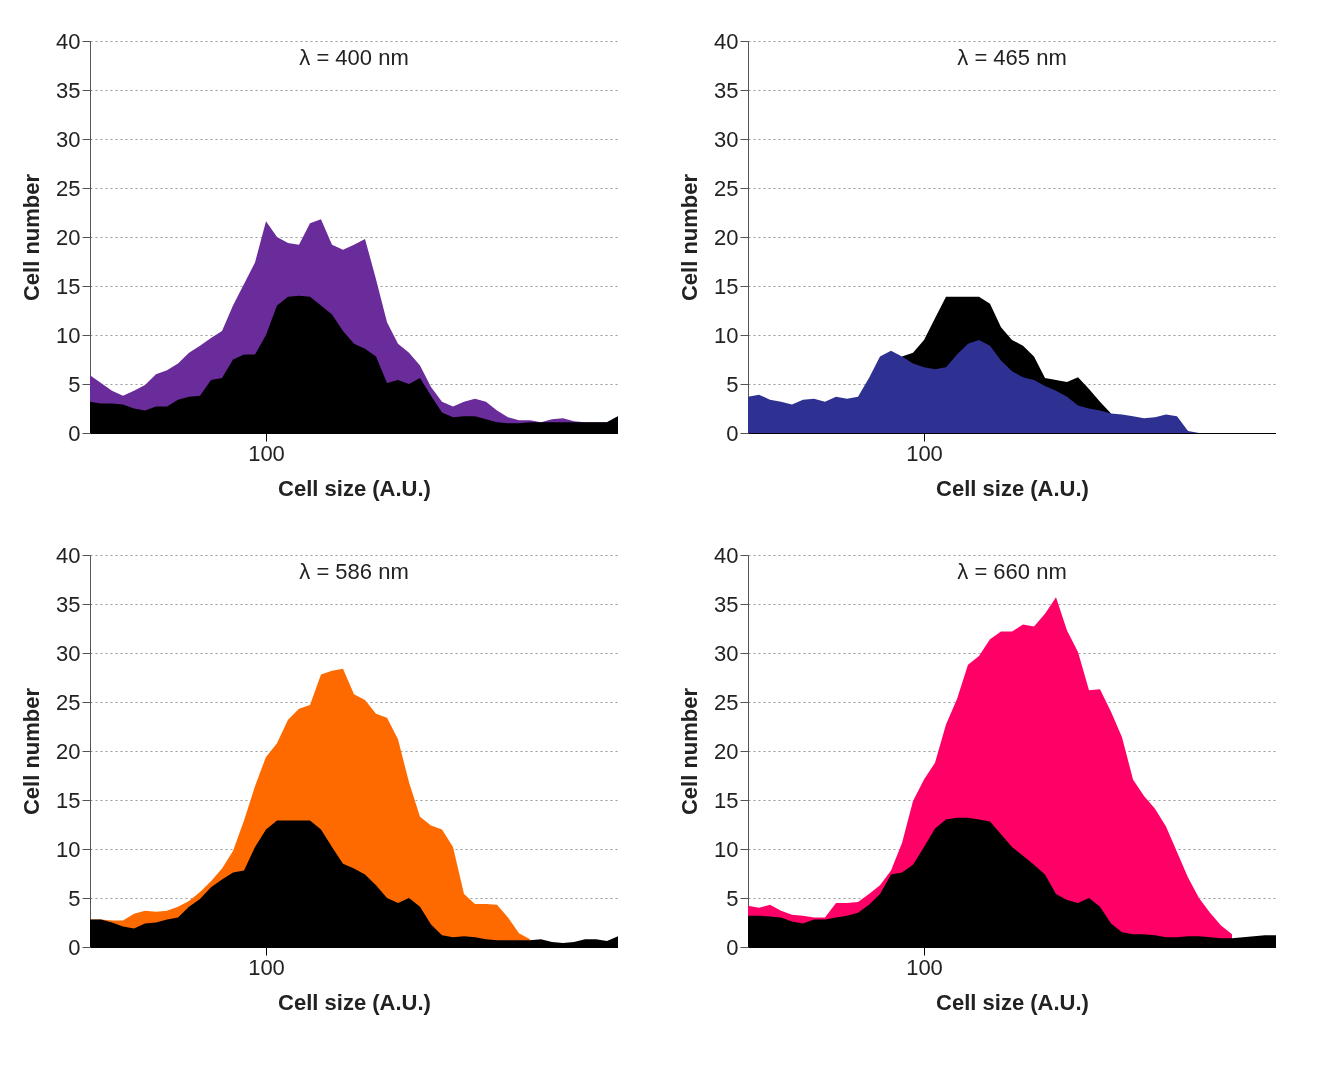 Image resolution: width=1333 pixels, height=1077 pixels. Describe the element at coordinates (1012, 57) in the screenshot. I see `chart-title: λ = 465 nm` at that location.